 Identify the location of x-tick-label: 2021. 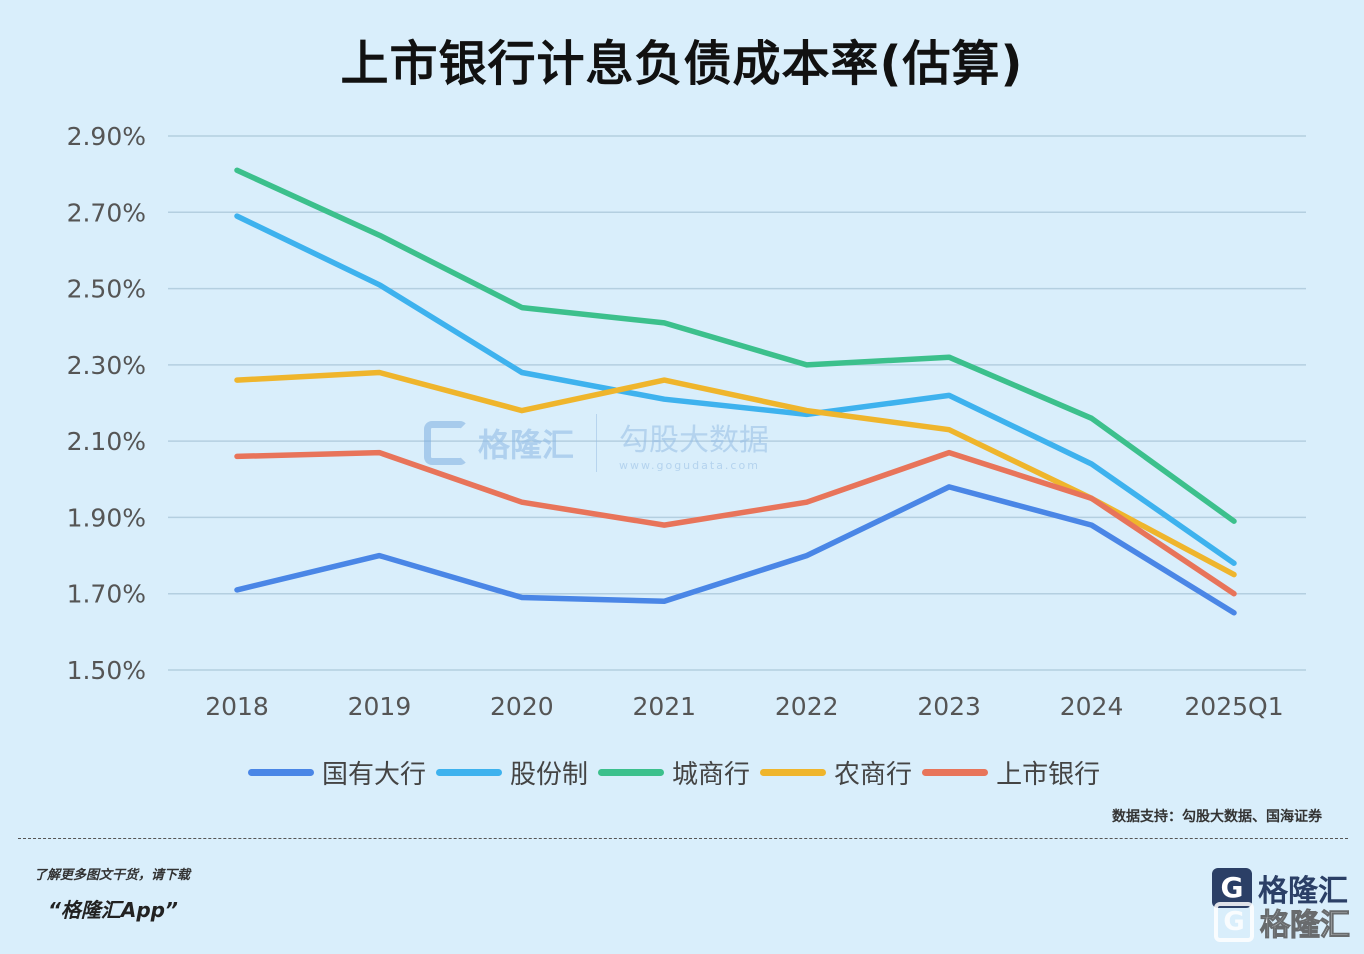
(664, 706).